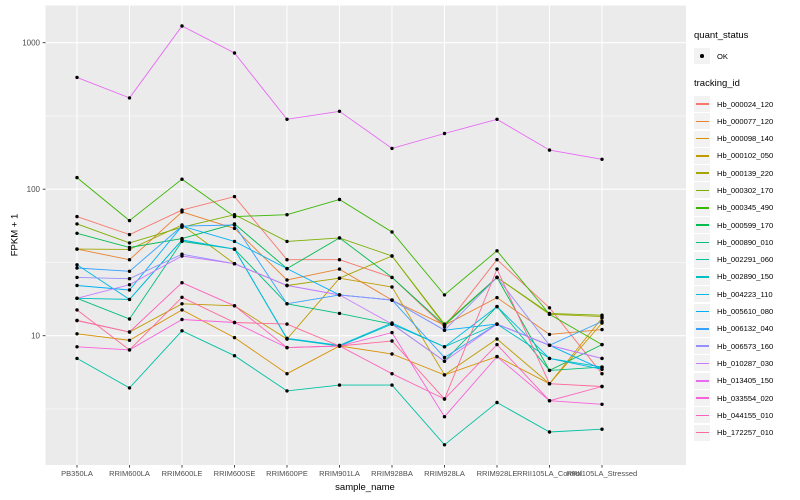 This screenshot has height=500, width=800. Describe the element at coordinates (745, 208) in the screenshot. I see `legend-label: Hb_000345_490` at that location.